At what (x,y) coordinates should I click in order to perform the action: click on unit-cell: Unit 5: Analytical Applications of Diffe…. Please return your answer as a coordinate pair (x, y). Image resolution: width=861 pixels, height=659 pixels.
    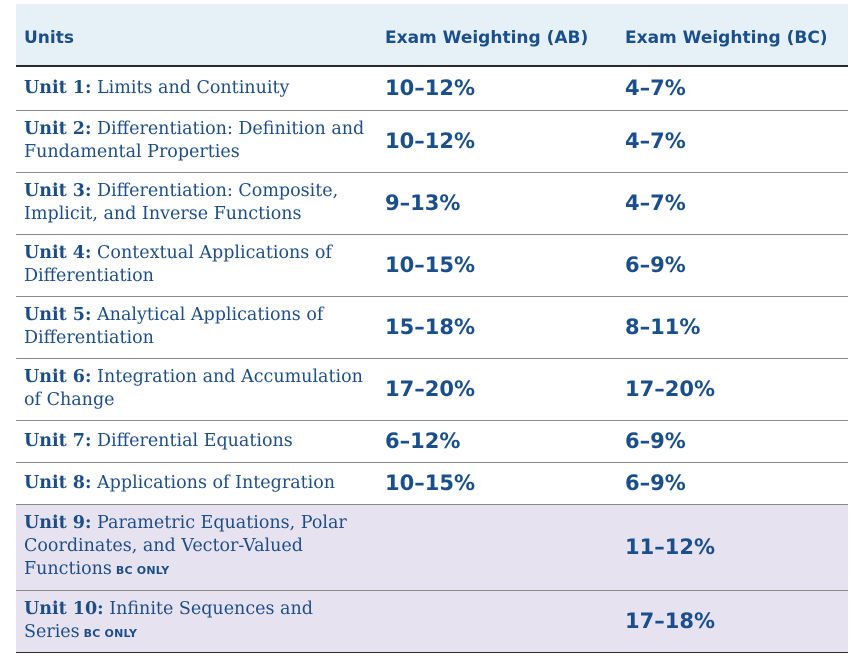
    Looking at the image, I should click on (197, 327).